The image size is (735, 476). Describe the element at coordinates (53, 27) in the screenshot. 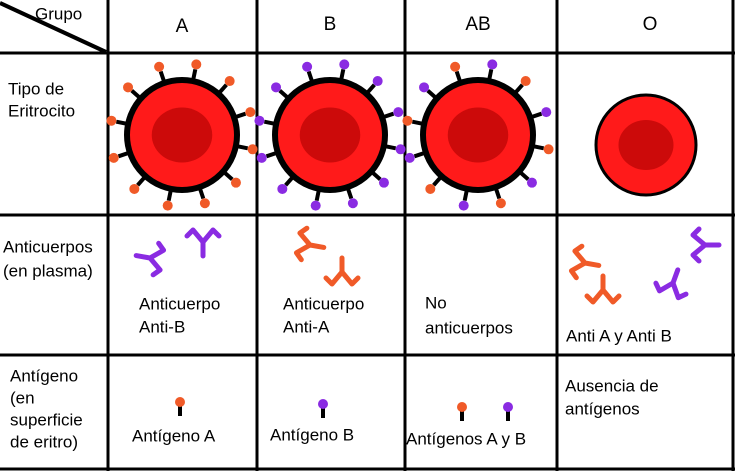

I see `diagonal` at that location.